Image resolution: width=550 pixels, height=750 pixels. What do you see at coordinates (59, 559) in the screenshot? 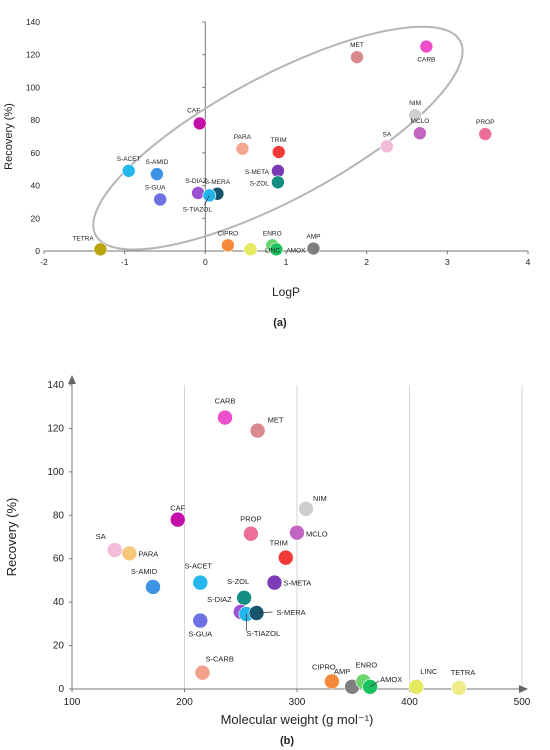
I see `y-tick-label: 60` at bounding box center [59, 559].